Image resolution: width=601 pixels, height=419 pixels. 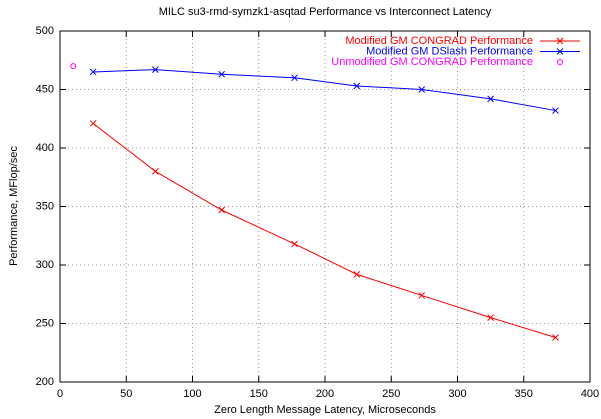 What do you see at coordinates (192, 394) in the screenshot?
I see `x-tick-label: 100` at bounding box center [192, 394].